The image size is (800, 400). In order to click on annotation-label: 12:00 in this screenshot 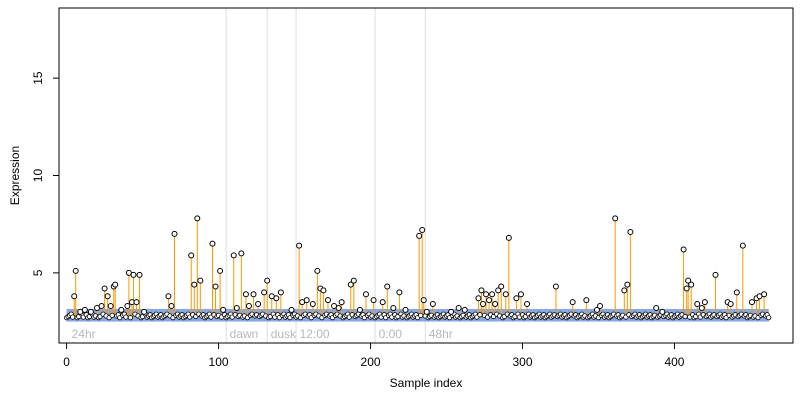, I will do `click(315, 334)`.